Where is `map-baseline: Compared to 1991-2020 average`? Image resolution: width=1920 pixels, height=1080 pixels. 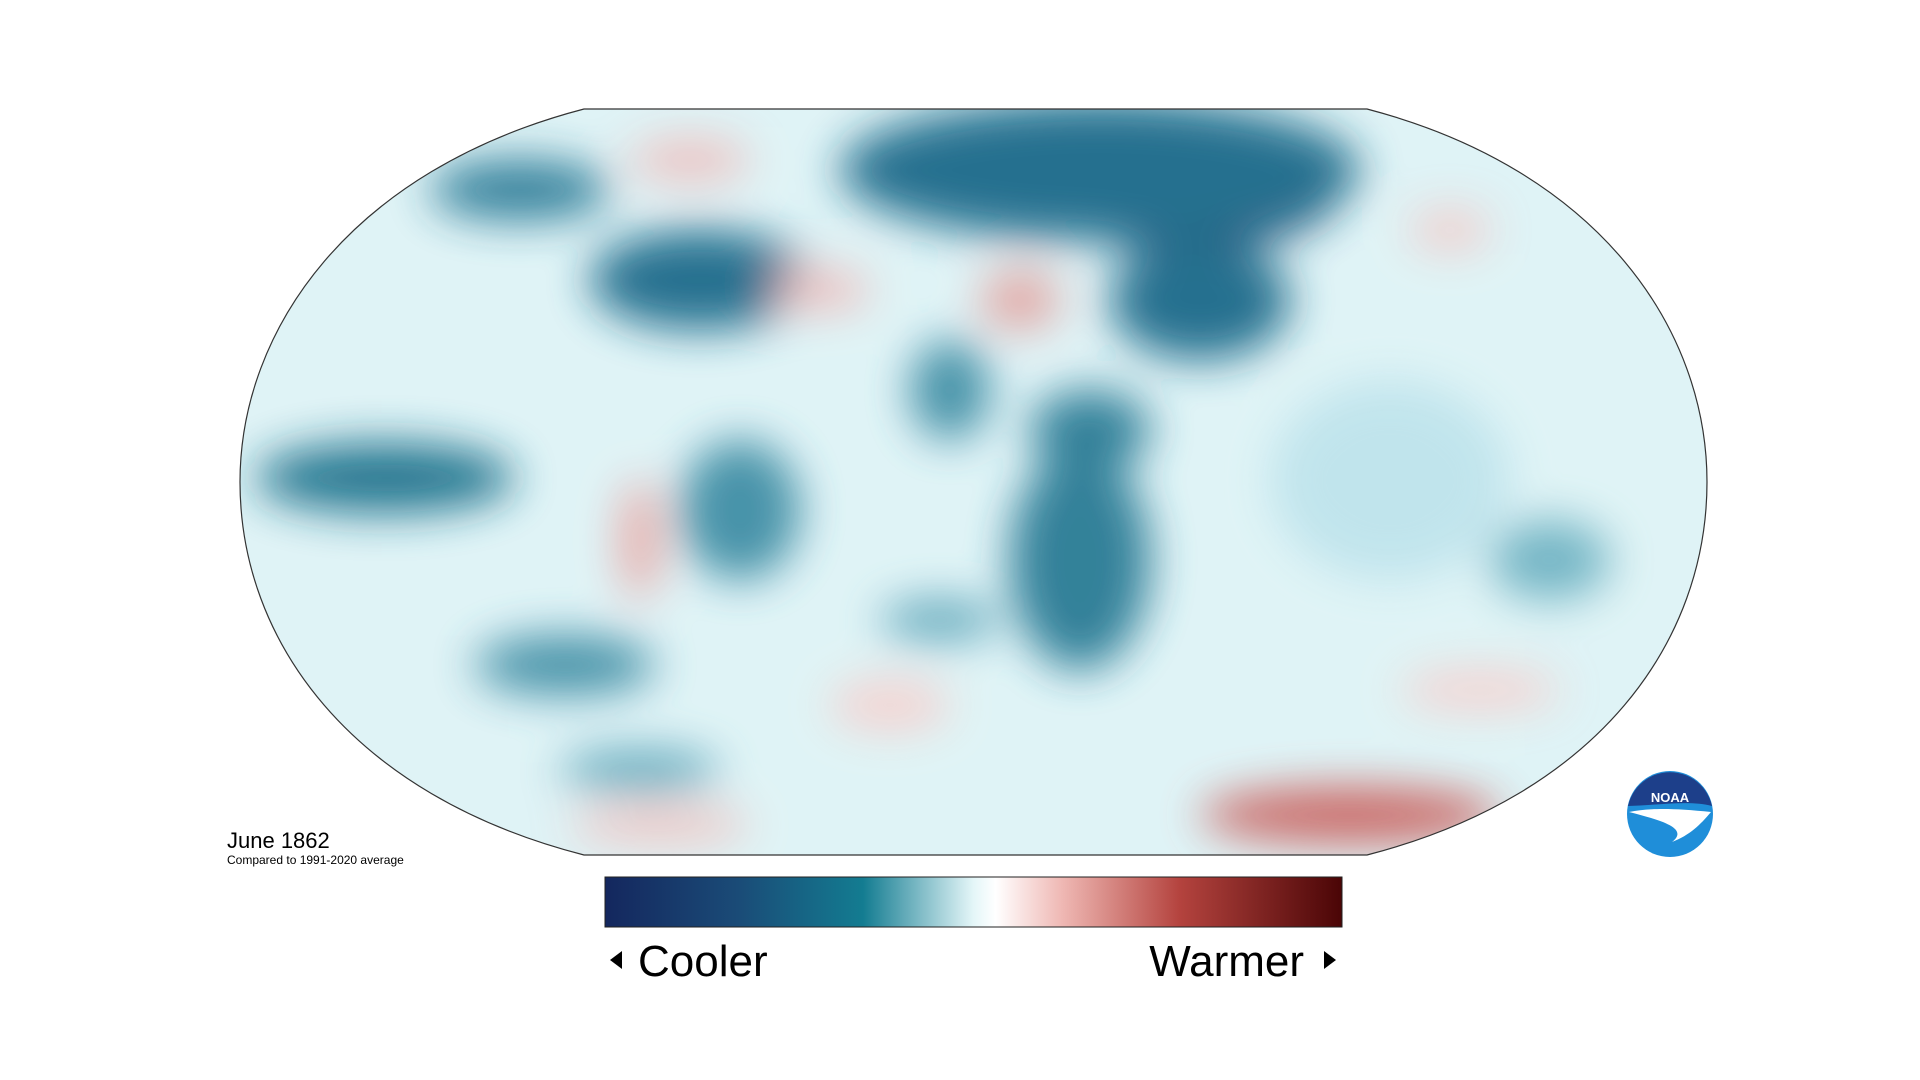 map-baseline: Compared to 1991-2020 average is located at coordinates (315, 860).